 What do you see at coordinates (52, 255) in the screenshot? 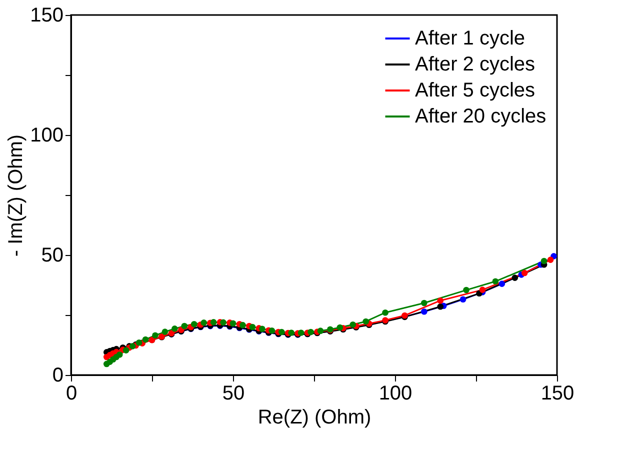
I see `y-tick-label: 50` at bounding box center [52, 255].